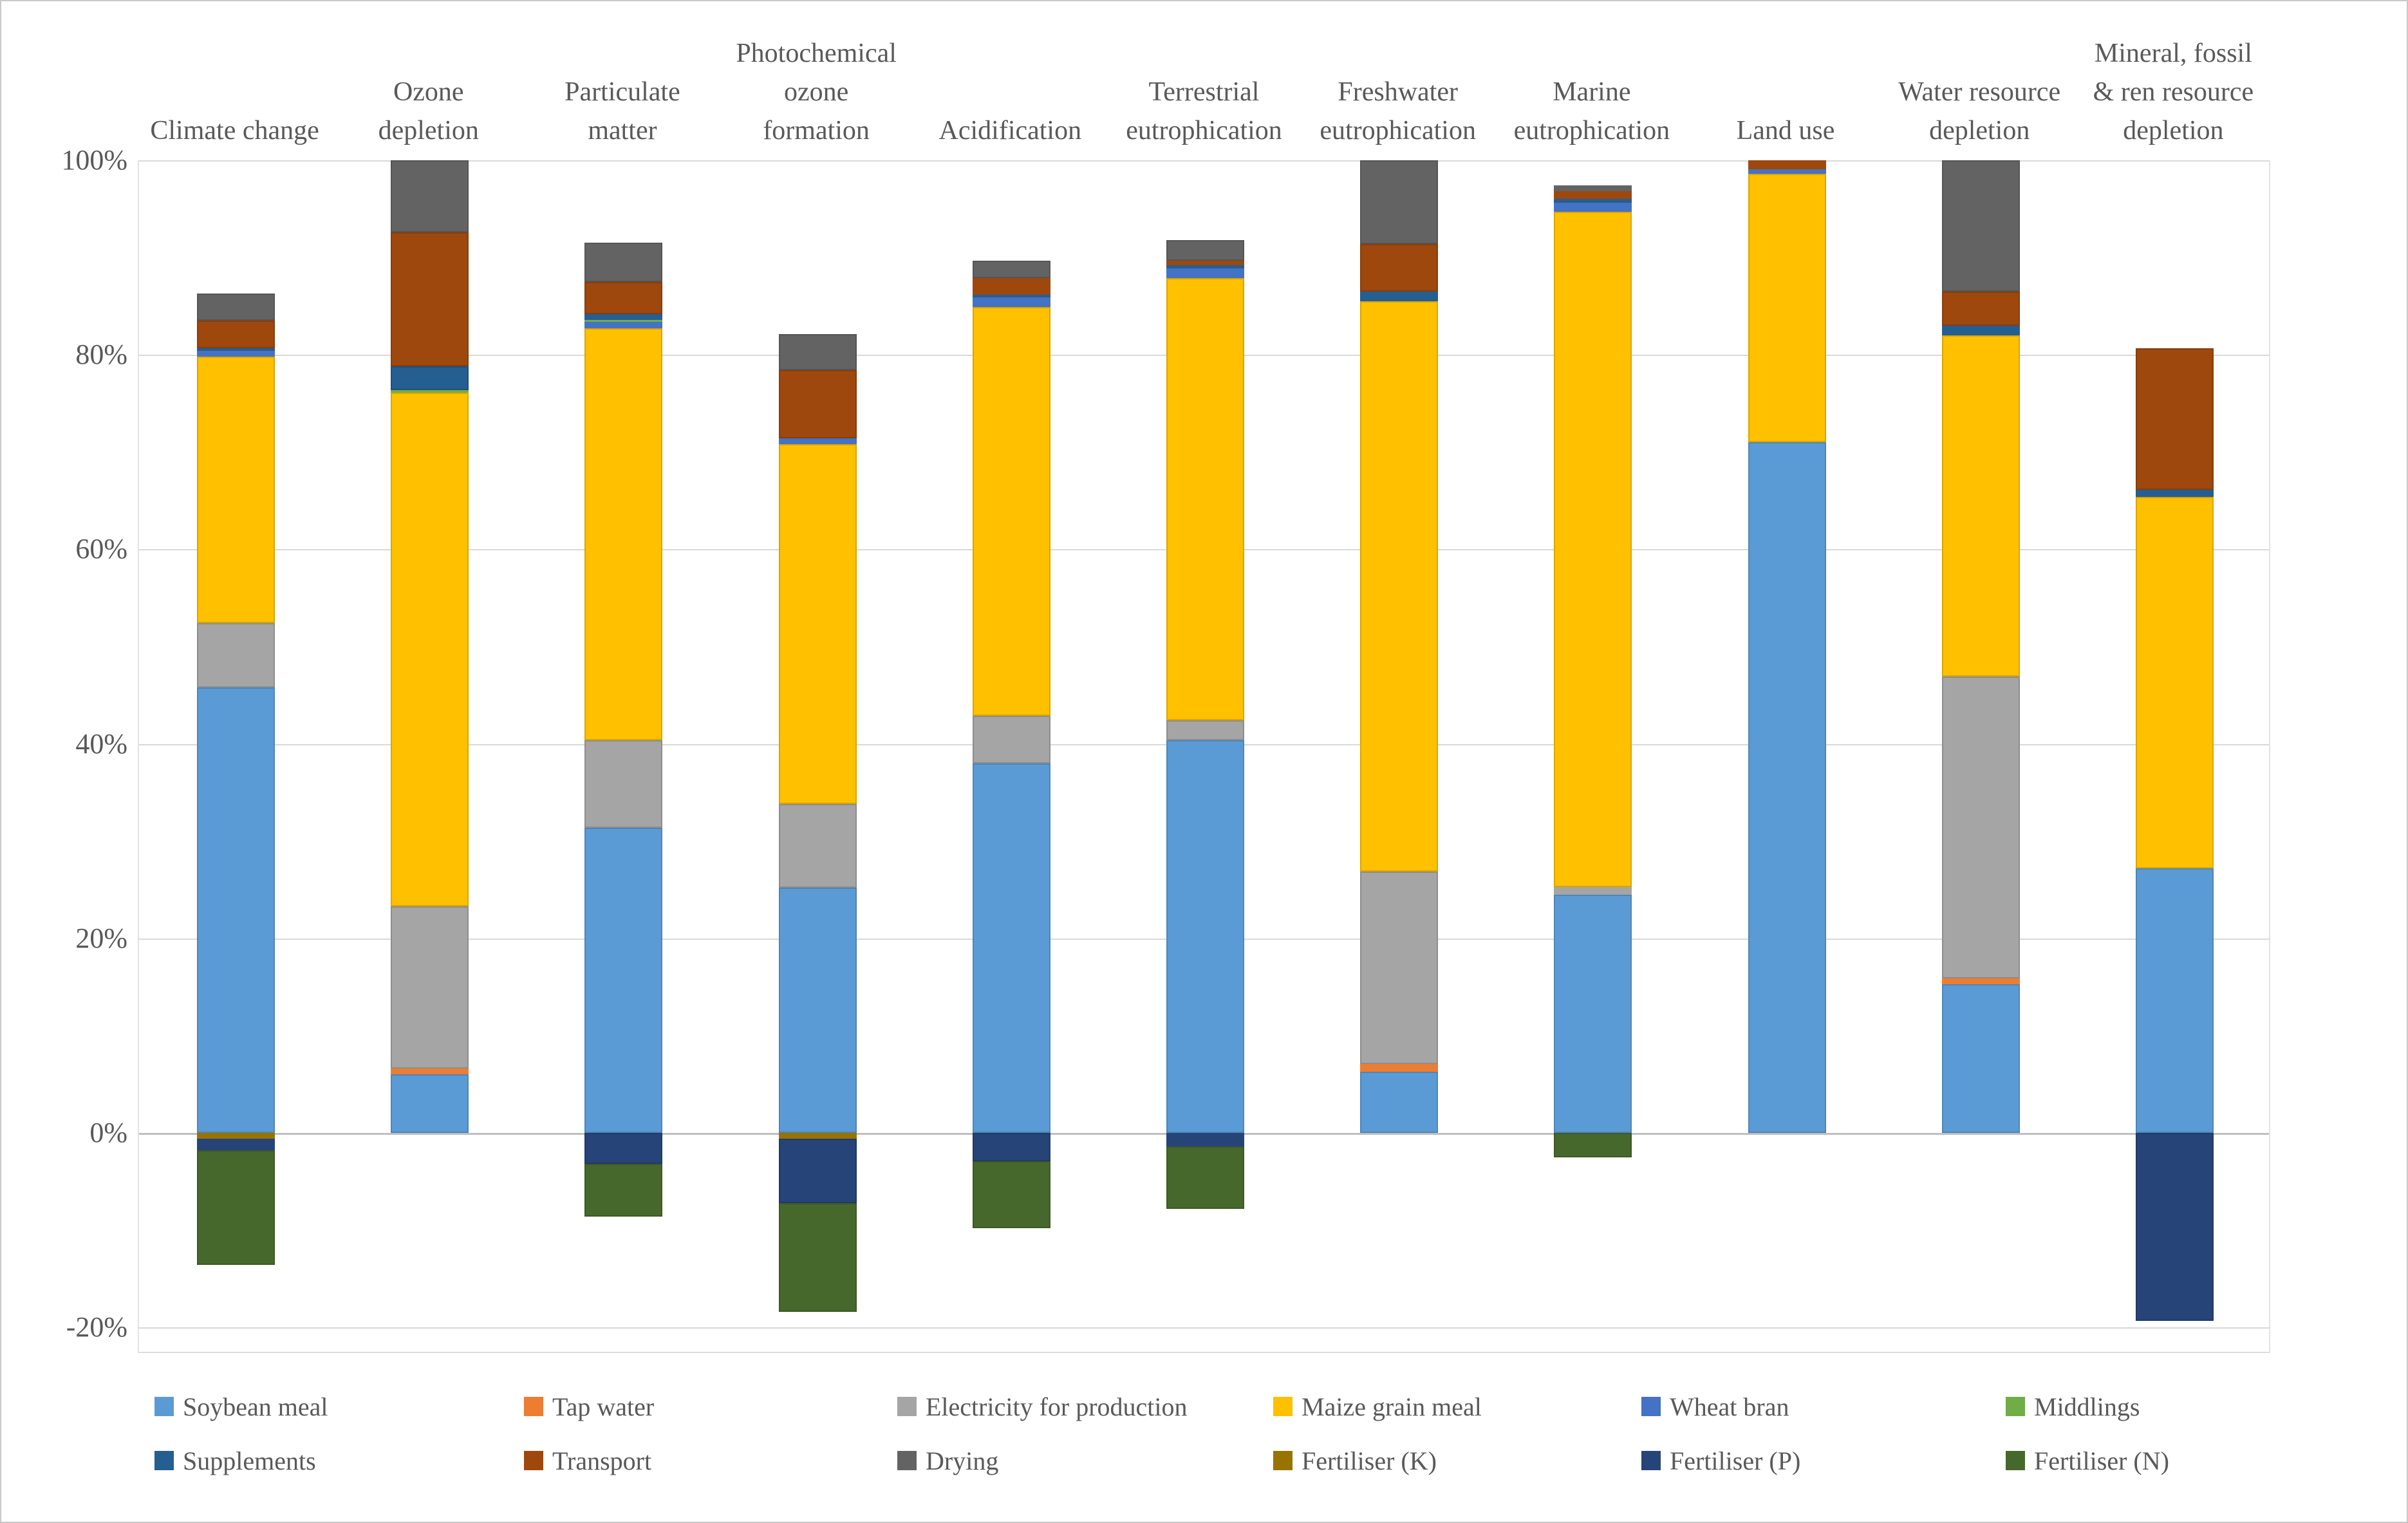  I want to click on legend-item-tap-water: Tap water, so click(589, 1407).